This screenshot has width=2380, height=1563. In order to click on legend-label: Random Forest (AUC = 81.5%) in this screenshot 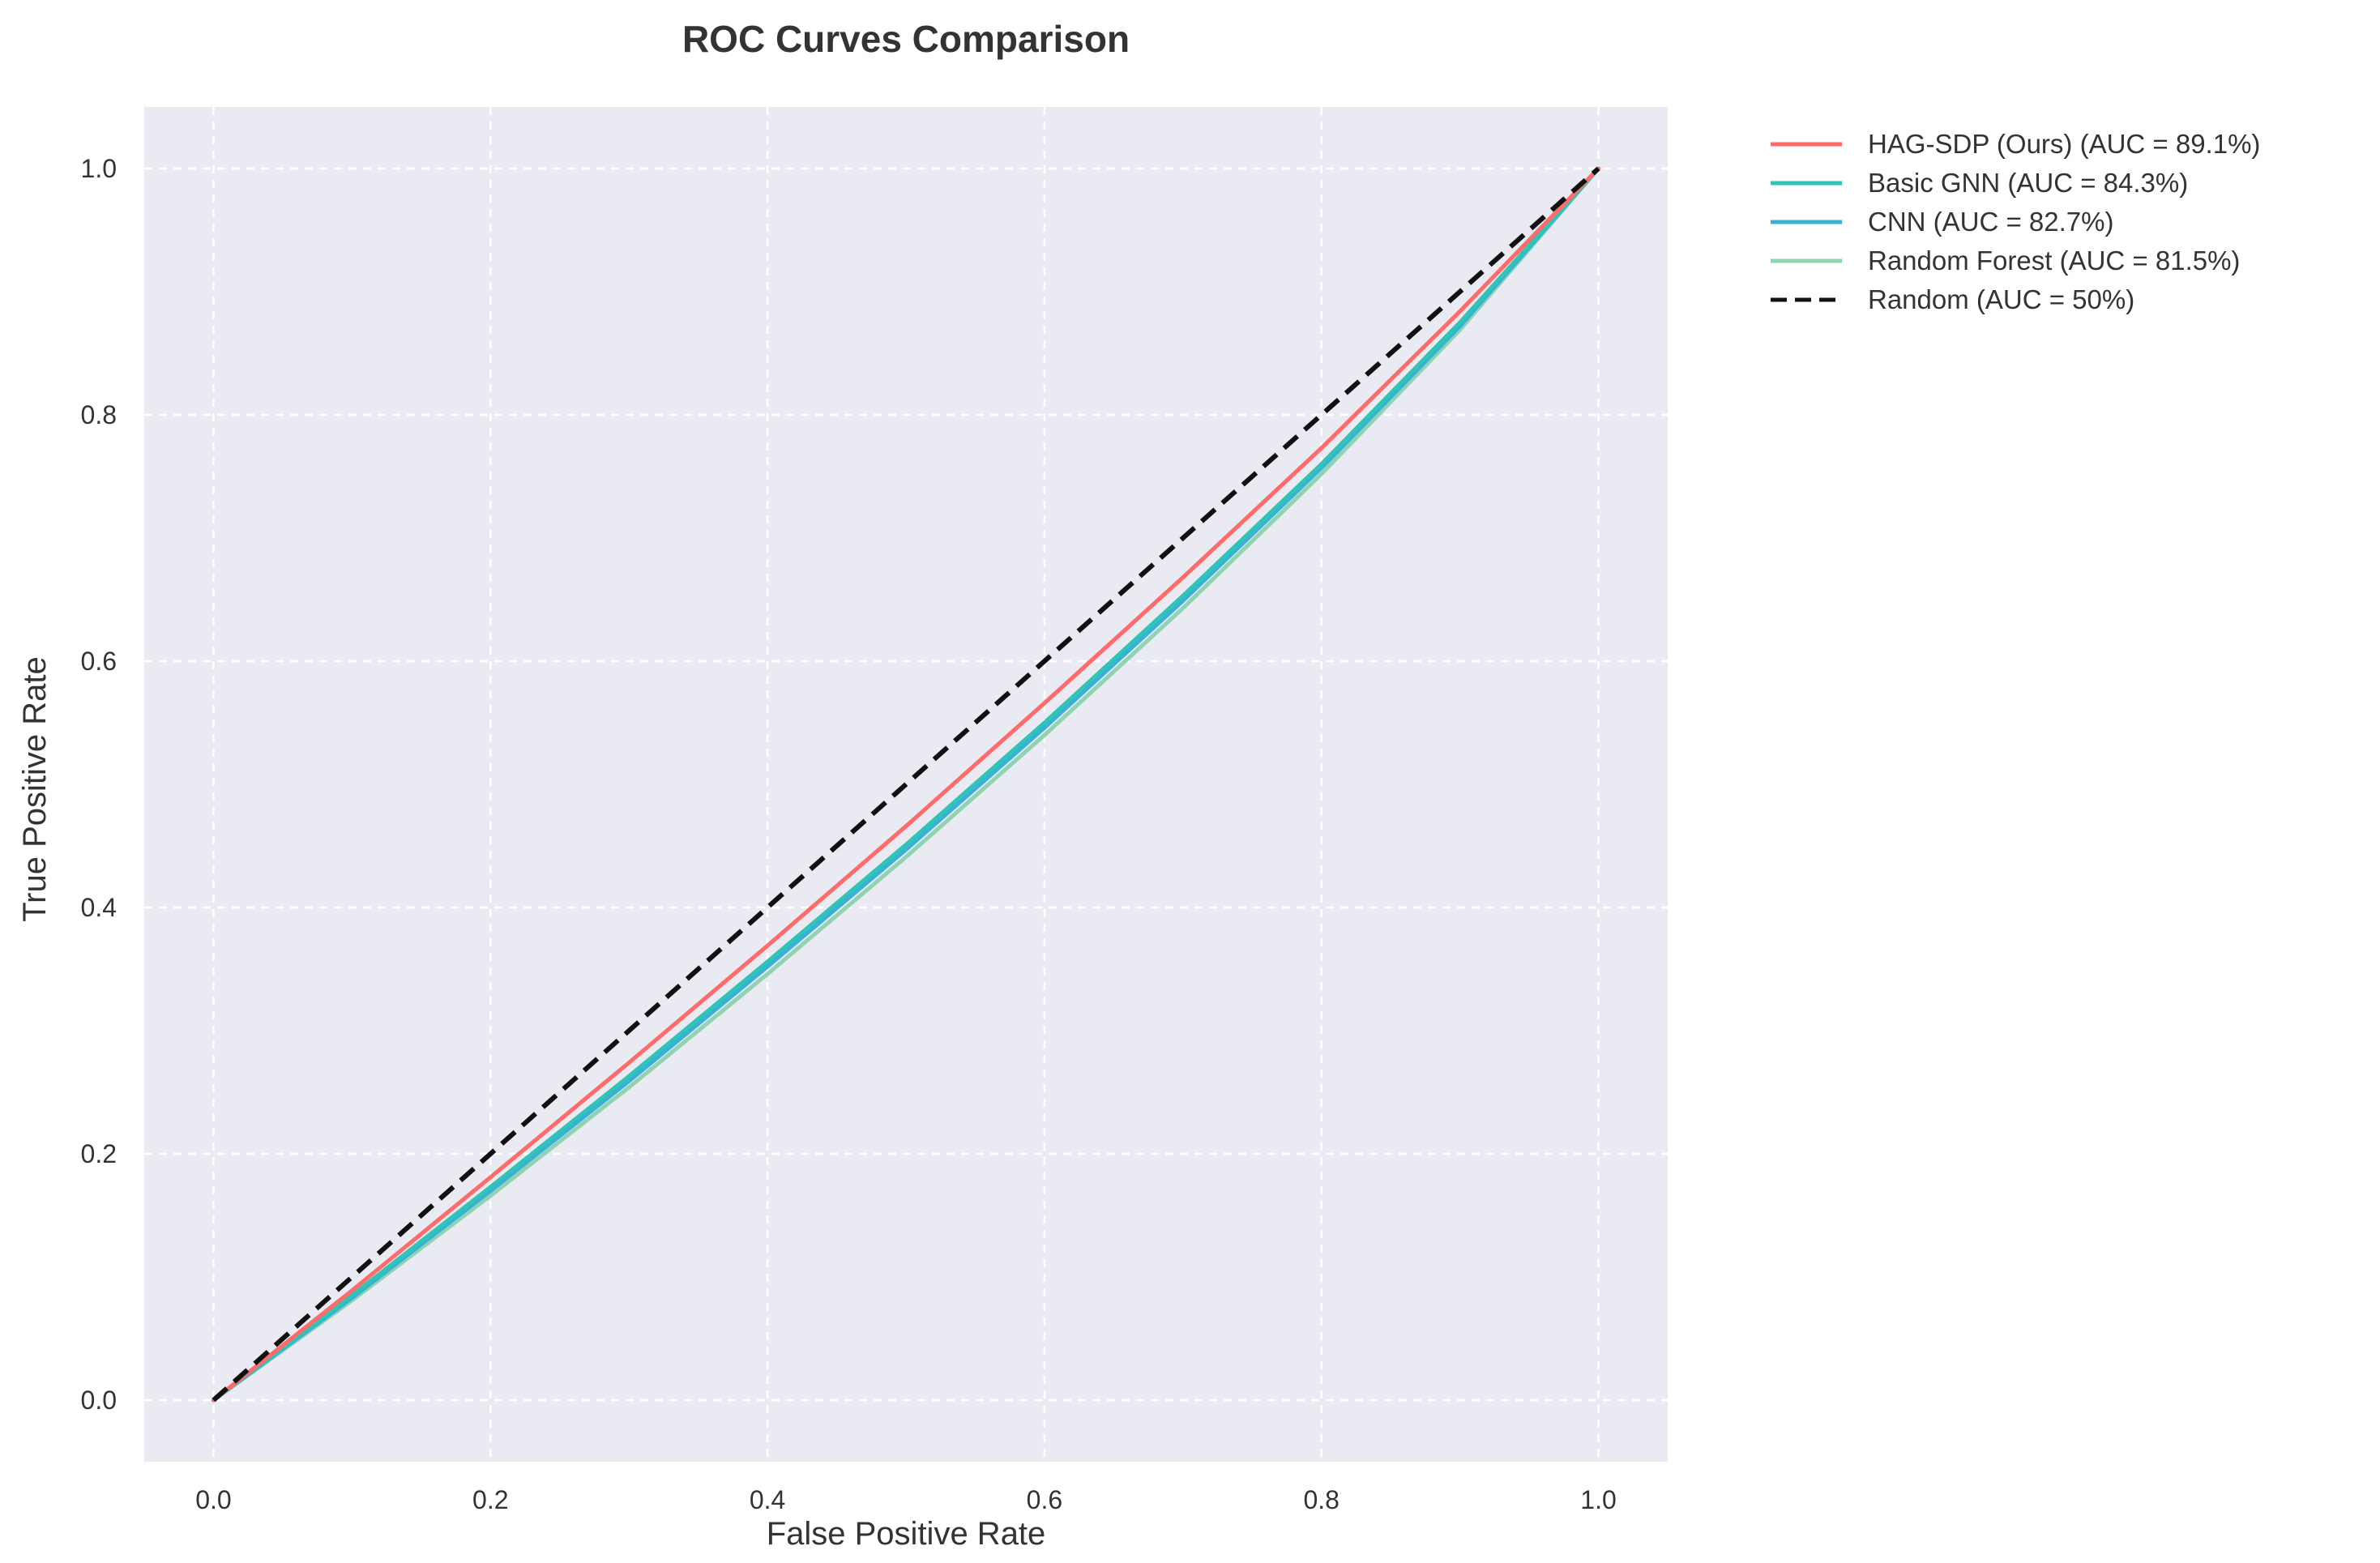, I will do `click(2054, 260)`.